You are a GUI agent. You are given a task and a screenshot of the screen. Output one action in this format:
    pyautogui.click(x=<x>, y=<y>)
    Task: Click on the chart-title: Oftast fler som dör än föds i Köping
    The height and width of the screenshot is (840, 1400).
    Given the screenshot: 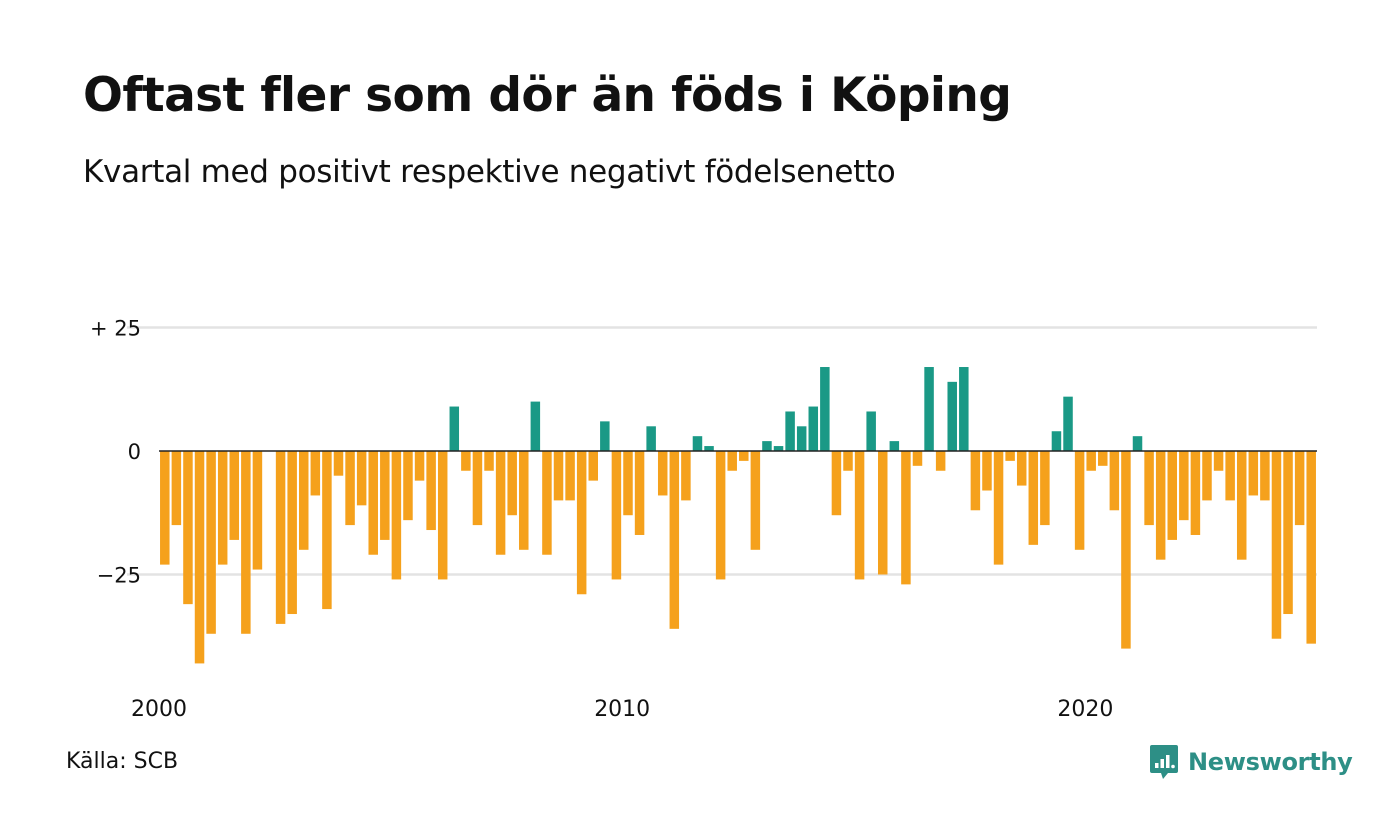 What is the action you would take?
    pyautogui.click(x=547, y=95)
    